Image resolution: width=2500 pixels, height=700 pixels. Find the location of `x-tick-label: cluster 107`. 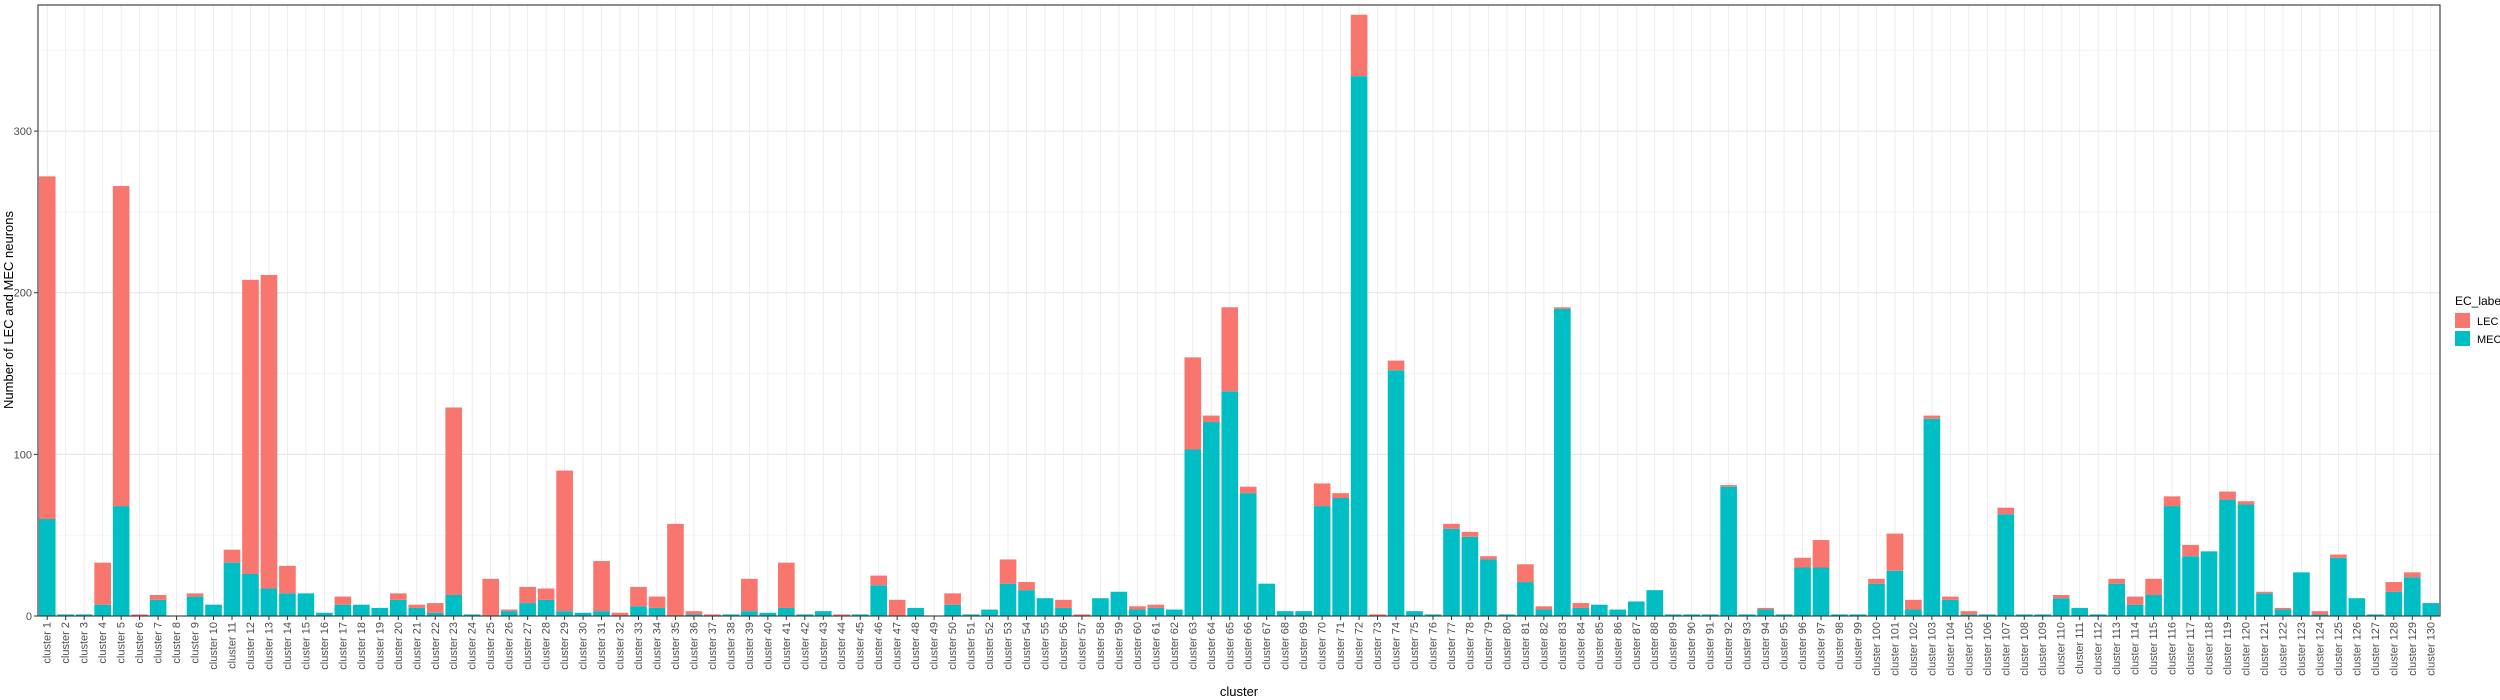

x-tick-label: cluster 107 is located at coordinates (2006, 649).